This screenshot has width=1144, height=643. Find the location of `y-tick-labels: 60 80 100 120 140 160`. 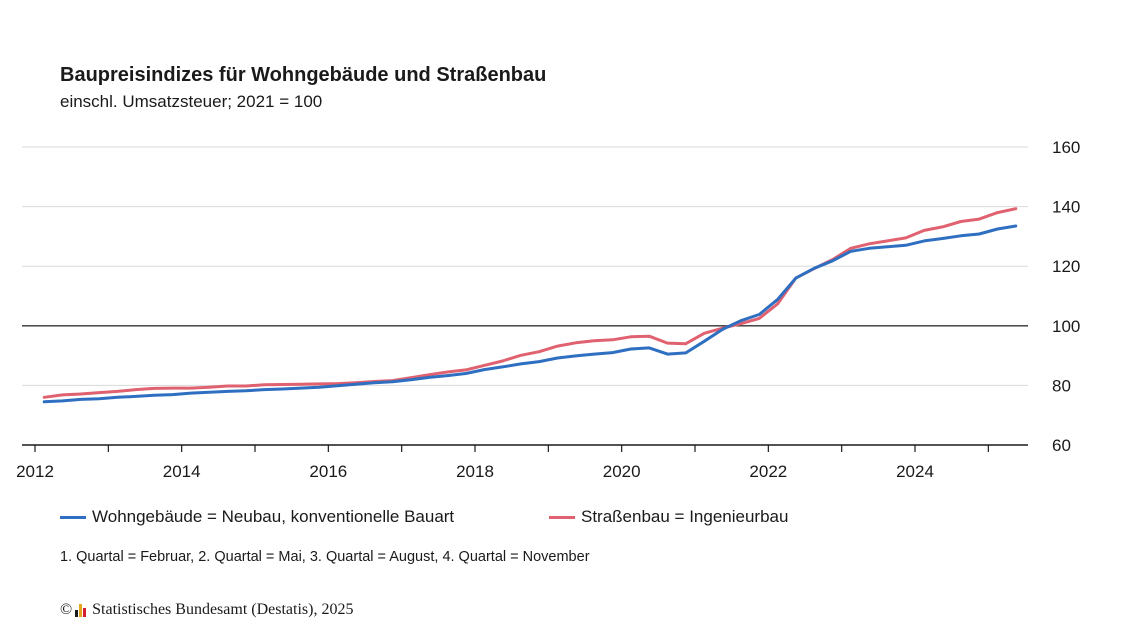

y-tick-labels: 60 80 100 120 140 160 is located at coordinates (1066, 296).